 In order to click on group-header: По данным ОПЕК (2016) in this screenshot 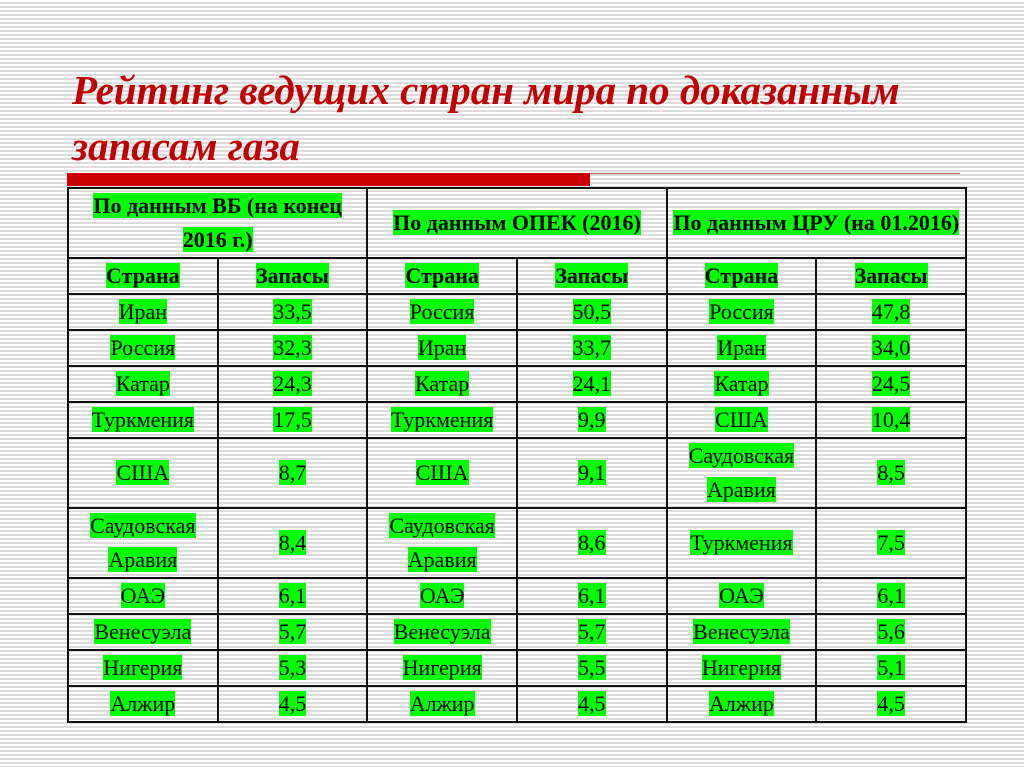, I will do `click(517, 223)`.